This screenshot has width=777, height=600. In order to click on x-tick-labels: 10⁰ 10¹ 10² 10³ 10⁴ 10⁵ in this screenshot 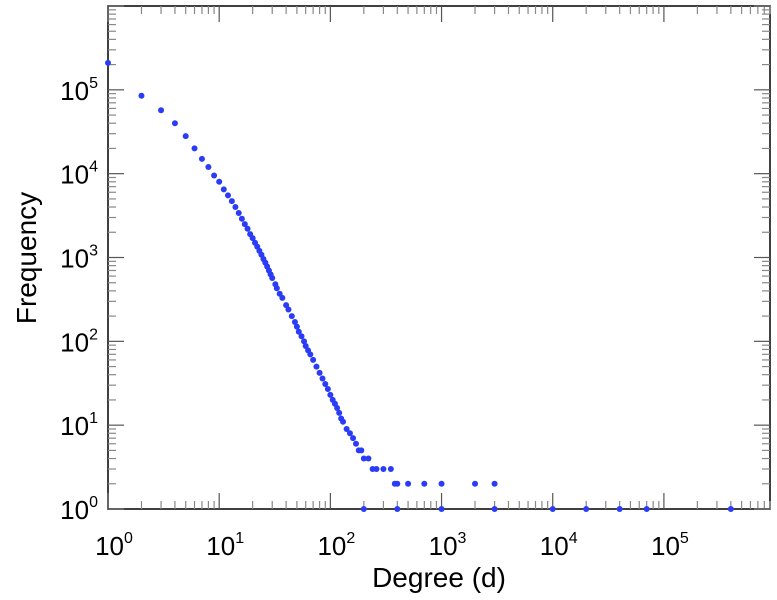, I will do `click(392, 545)`.